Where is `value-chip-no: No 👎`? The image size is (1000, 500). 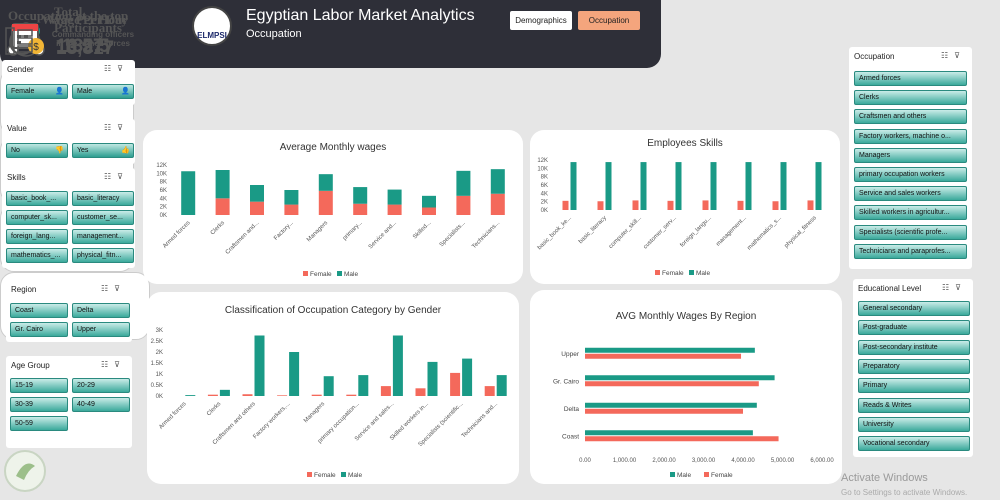
value-chip-no: No 👎 is located at coordinates (37, 150).